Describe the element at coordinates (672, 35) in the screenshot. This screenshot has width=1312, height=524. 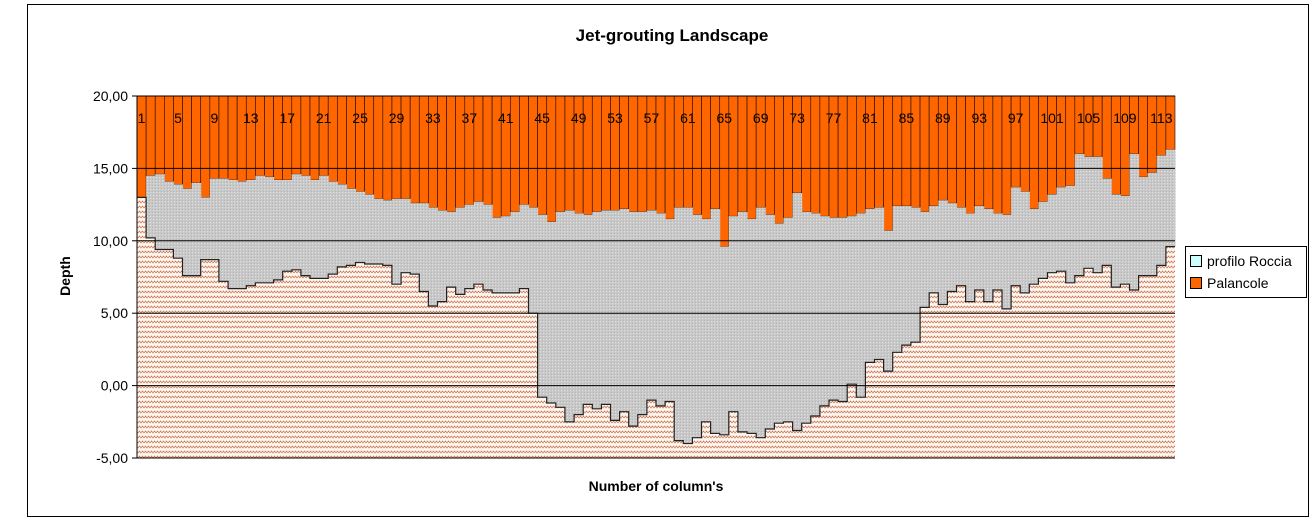
I see `chart-title: Jet-grouting Landscape` at that location.